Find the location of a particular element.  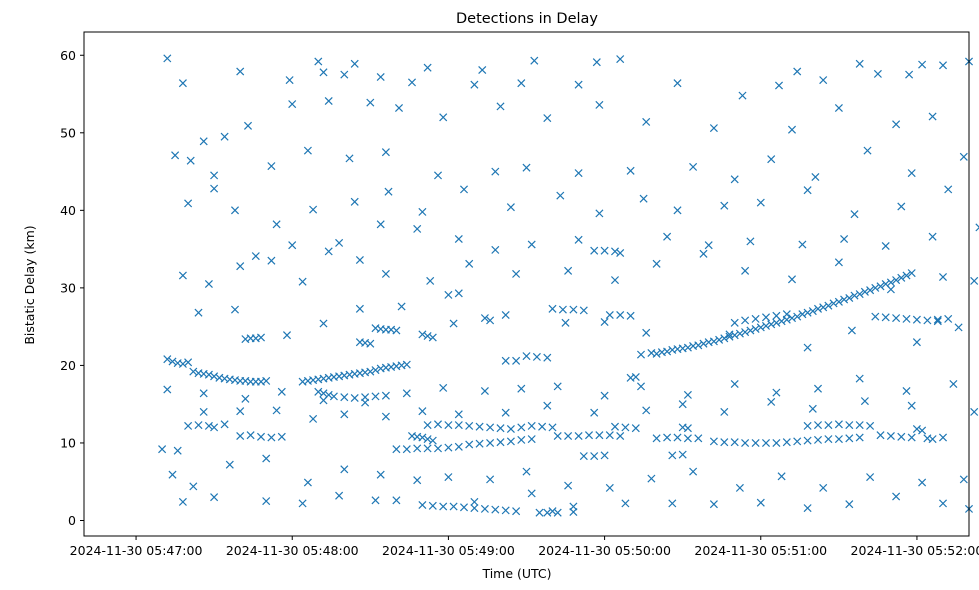

y-tick-label: 20 is located at coordinates (68, 365).